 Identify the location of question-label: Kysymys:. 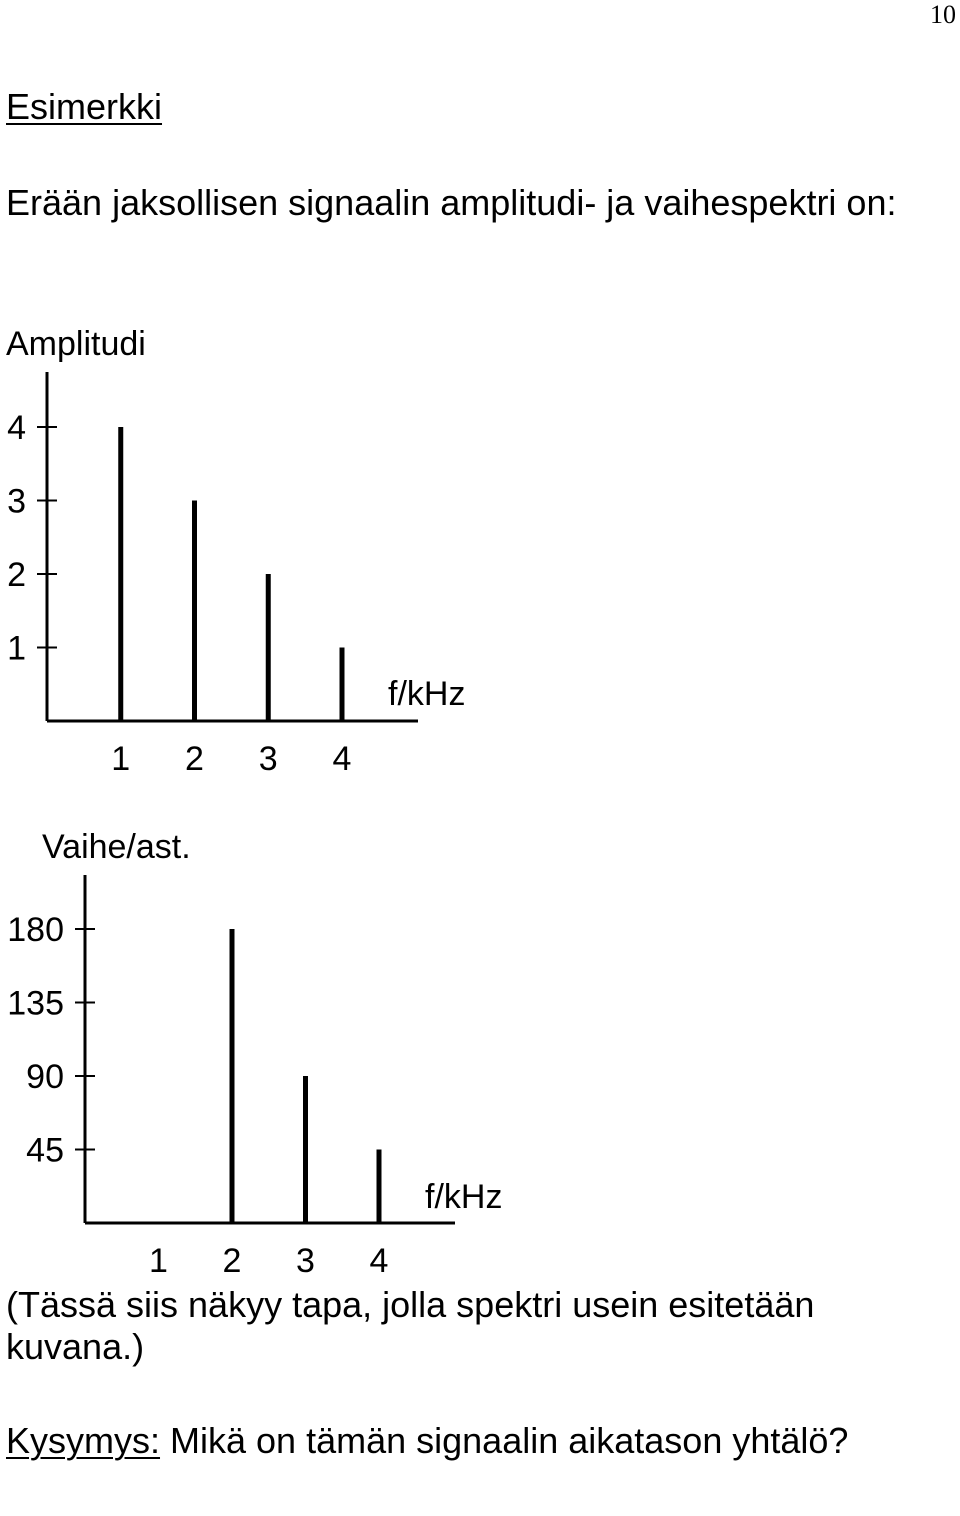
(83, 1440).